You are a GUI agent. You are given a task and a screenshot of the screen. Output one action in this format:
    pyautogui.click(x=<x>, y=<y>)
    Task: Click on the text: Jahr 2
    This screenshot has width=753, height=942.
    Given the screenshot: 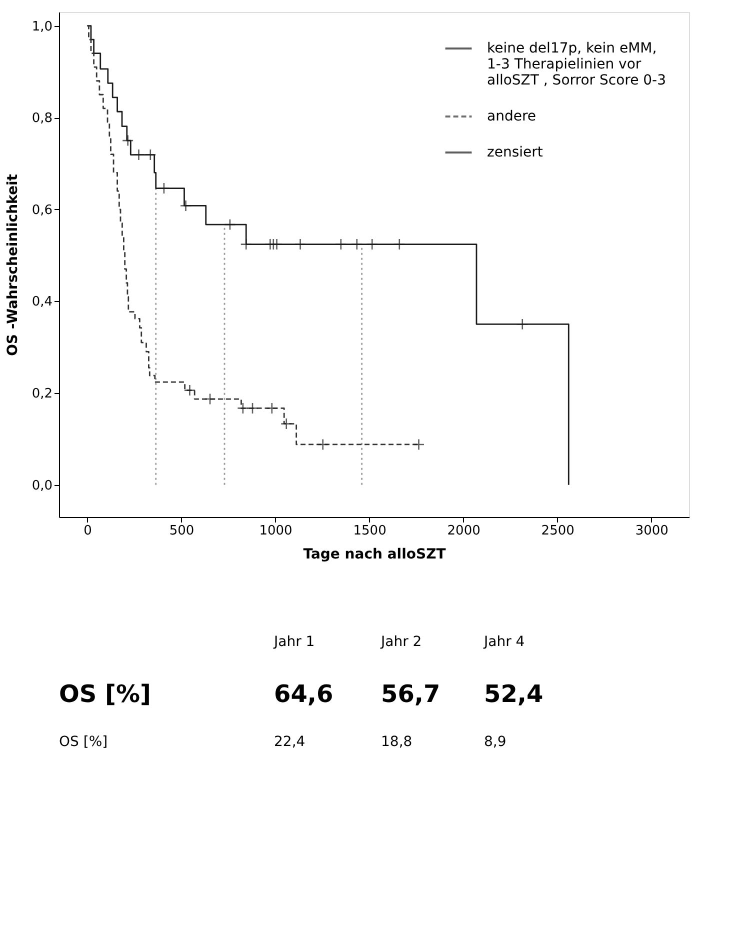 What is the action you would take?
    pyautogui.click(x=401, y=642)
    